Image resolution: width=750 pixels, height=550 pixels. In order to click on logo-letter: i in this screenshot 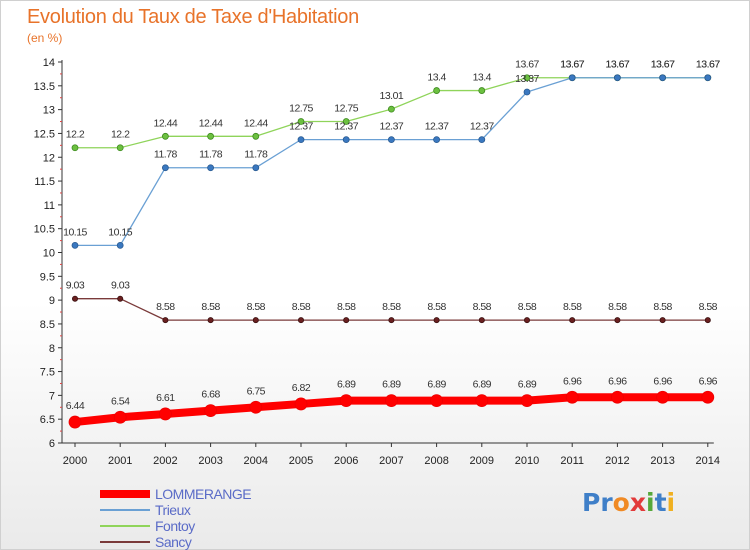, I will do `click(650, 502)`.